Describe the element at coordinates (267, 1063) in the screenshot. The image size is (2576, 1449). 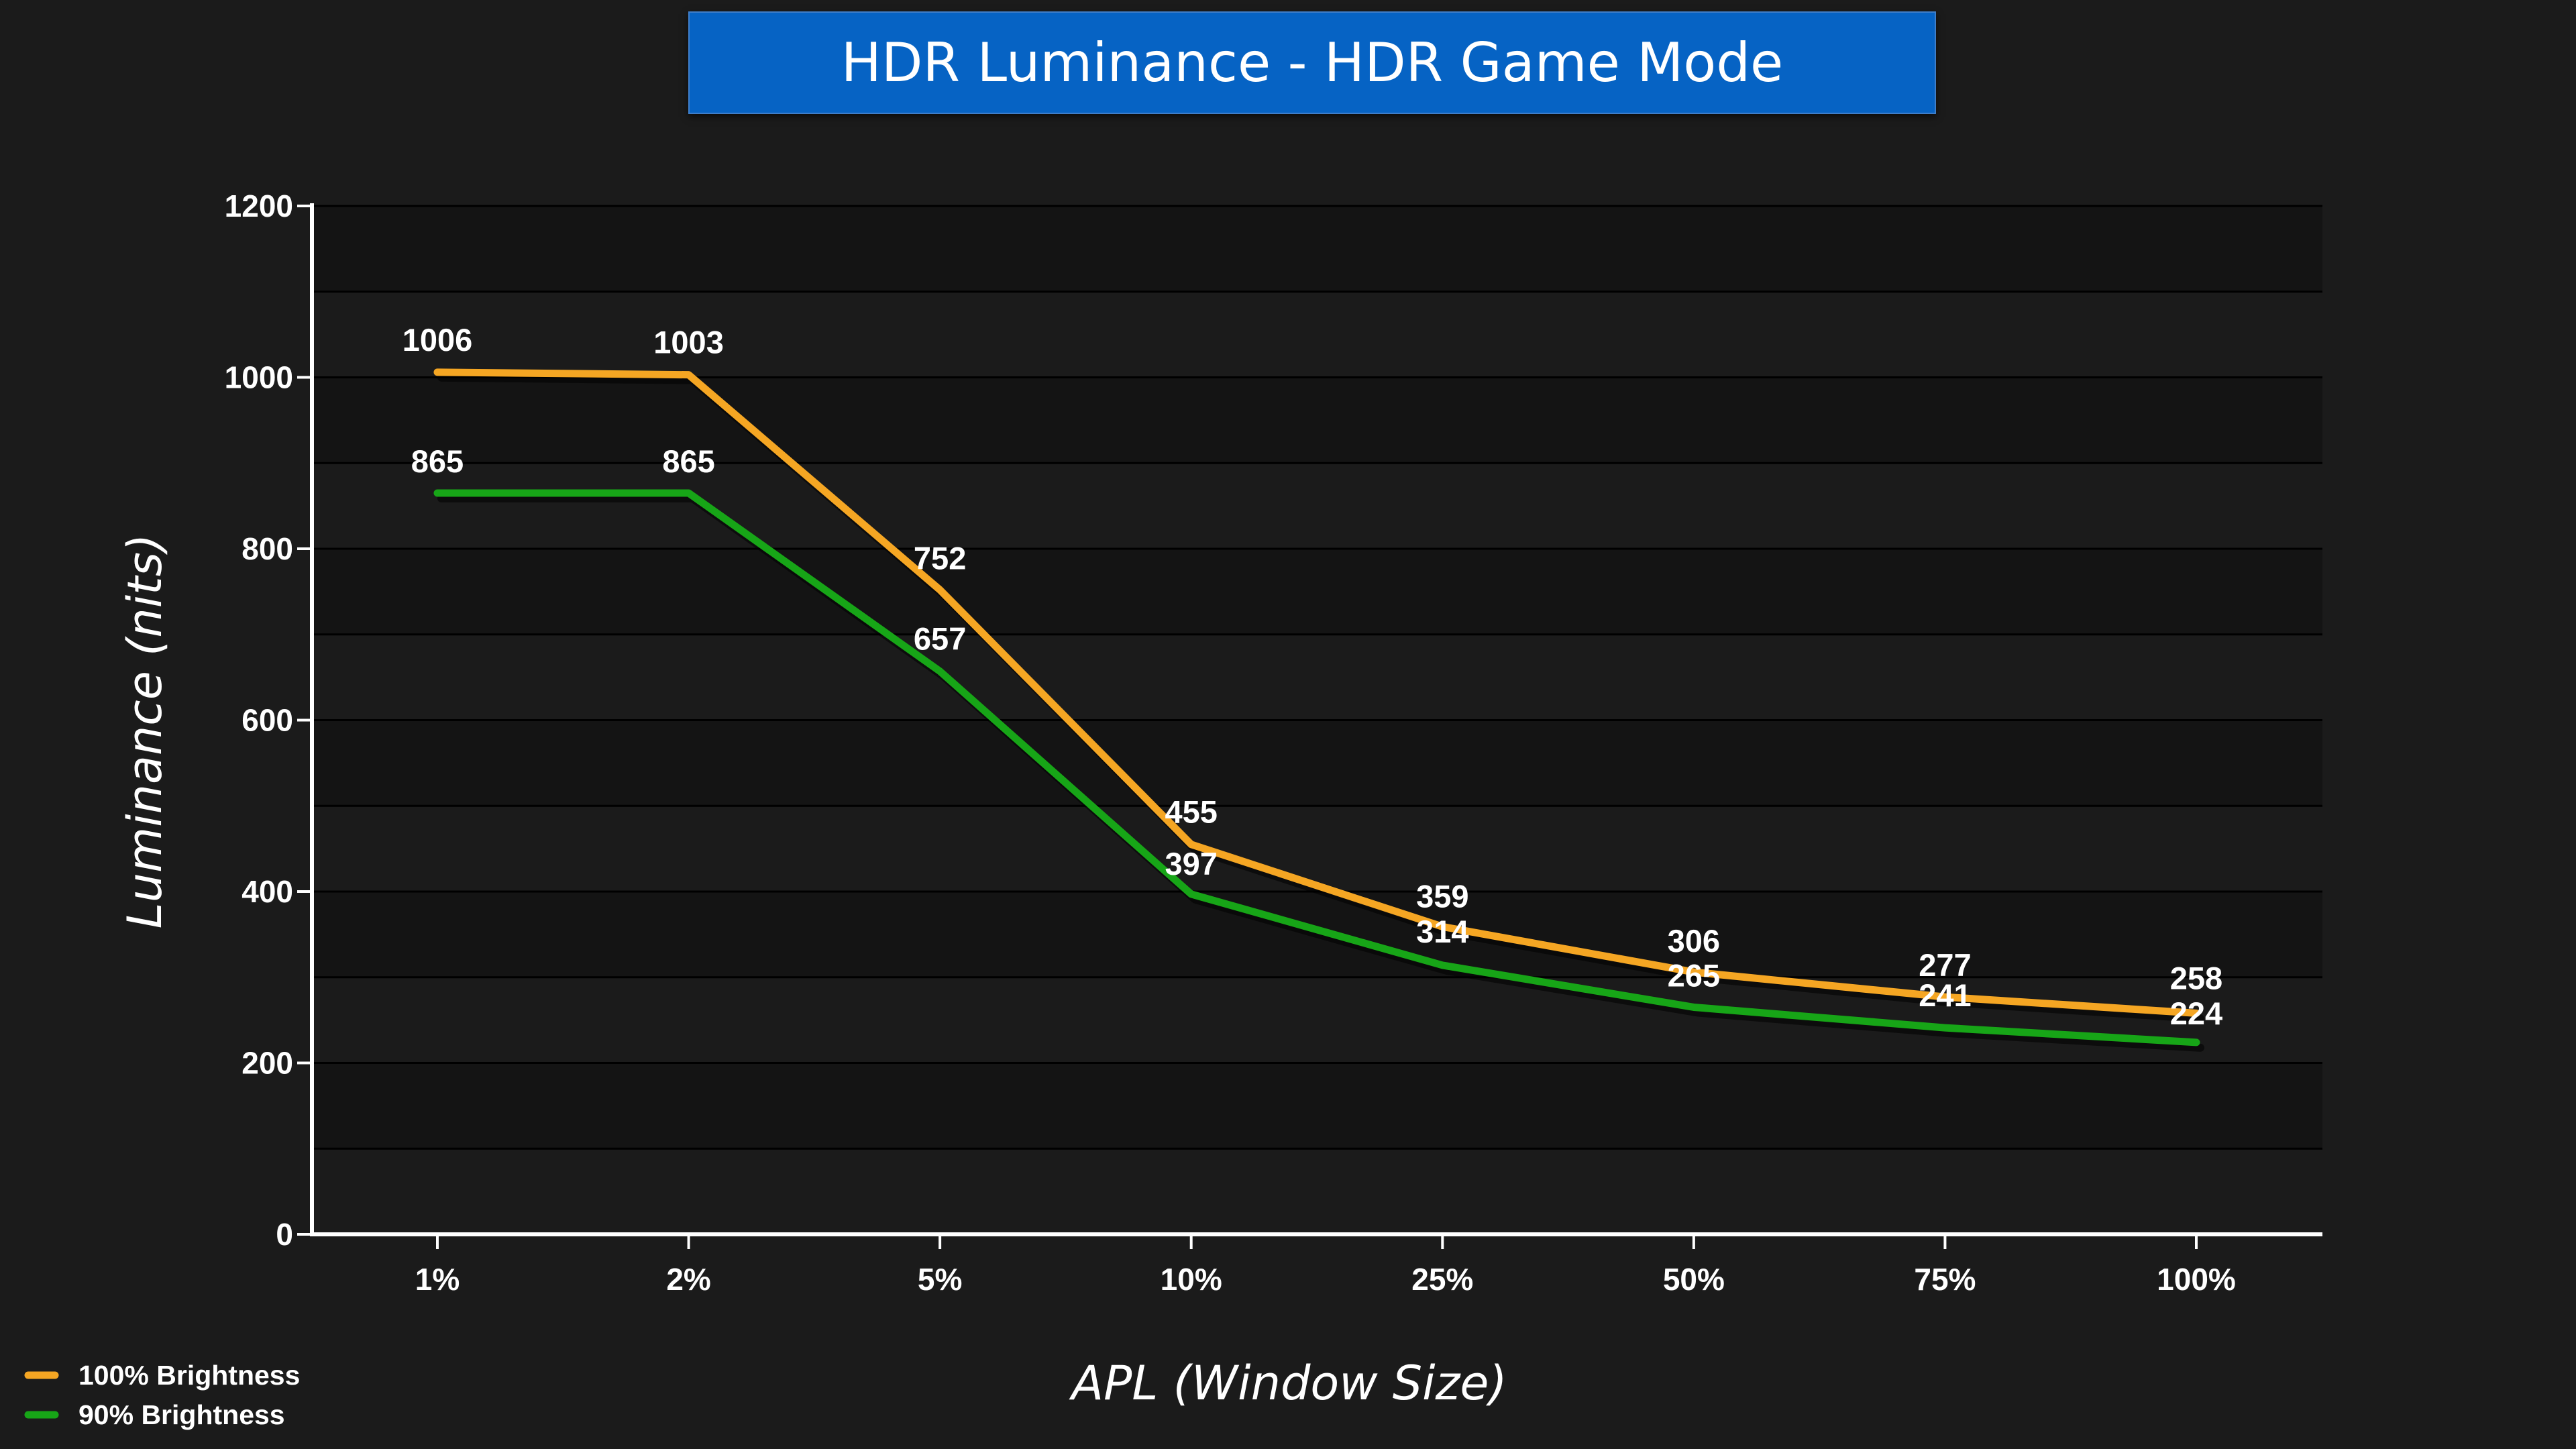
I see `y-tick-label: 200` at that location.